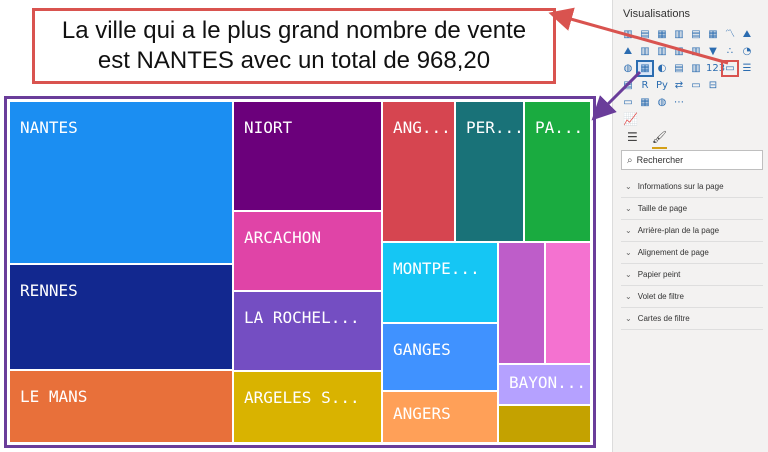 The width and height of the screenshot is (768, 452). What do you see at coordinates (660, 296) in the screenshot?
I see `section-label: Volet de filtre` at bounding box center [660, 296].